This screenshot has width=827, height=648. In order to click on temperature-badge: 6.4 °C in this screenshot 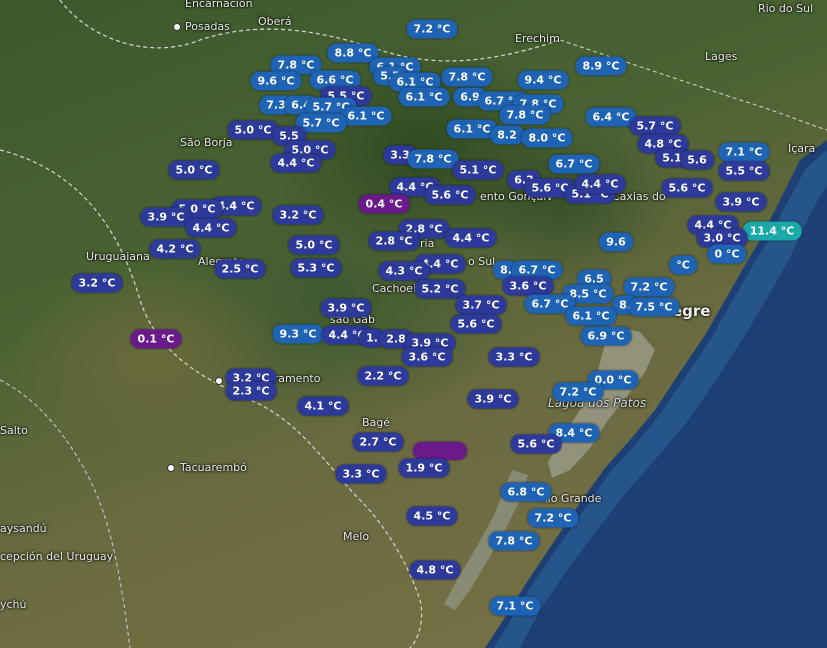, I will do `click(611, 117)`.